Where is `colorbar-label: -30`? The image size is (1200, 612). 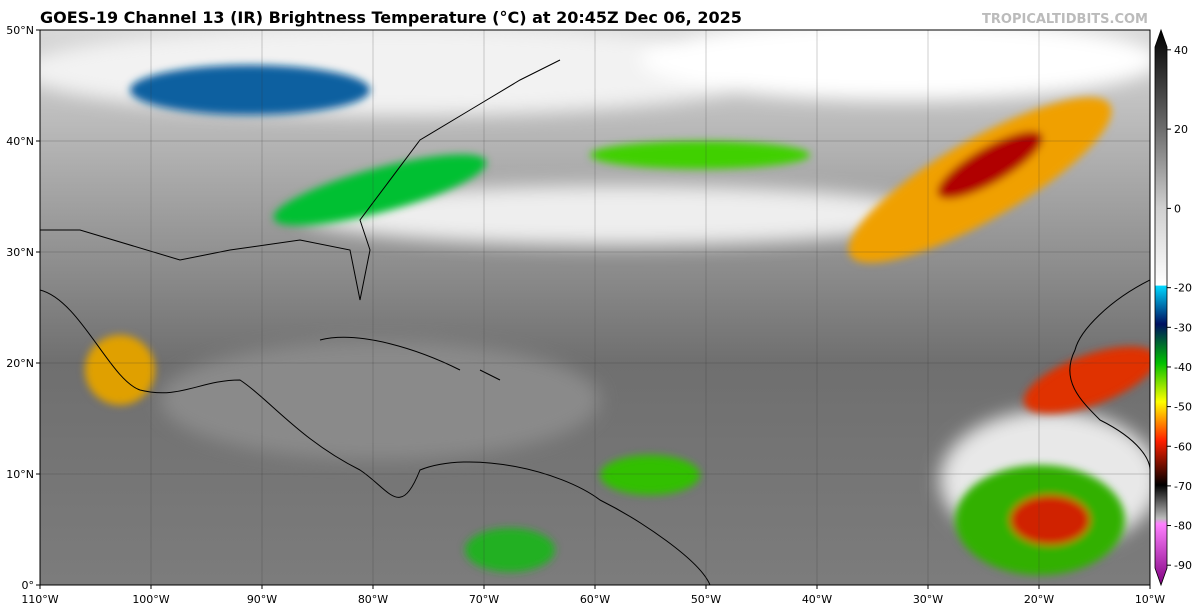
colorbar-label: -30 is located at coordinates (1183, 327).